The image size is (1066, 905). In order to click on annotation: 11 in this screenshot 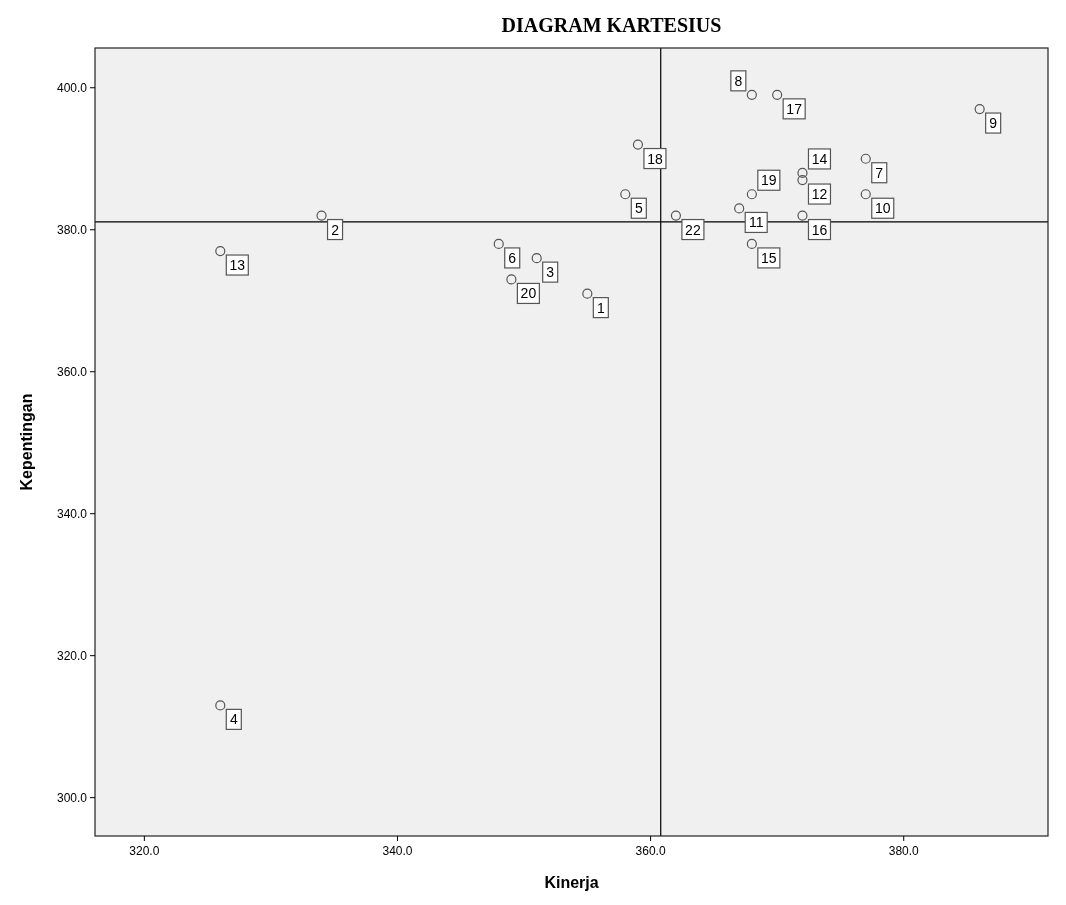, I will do `click(756, 222)`.